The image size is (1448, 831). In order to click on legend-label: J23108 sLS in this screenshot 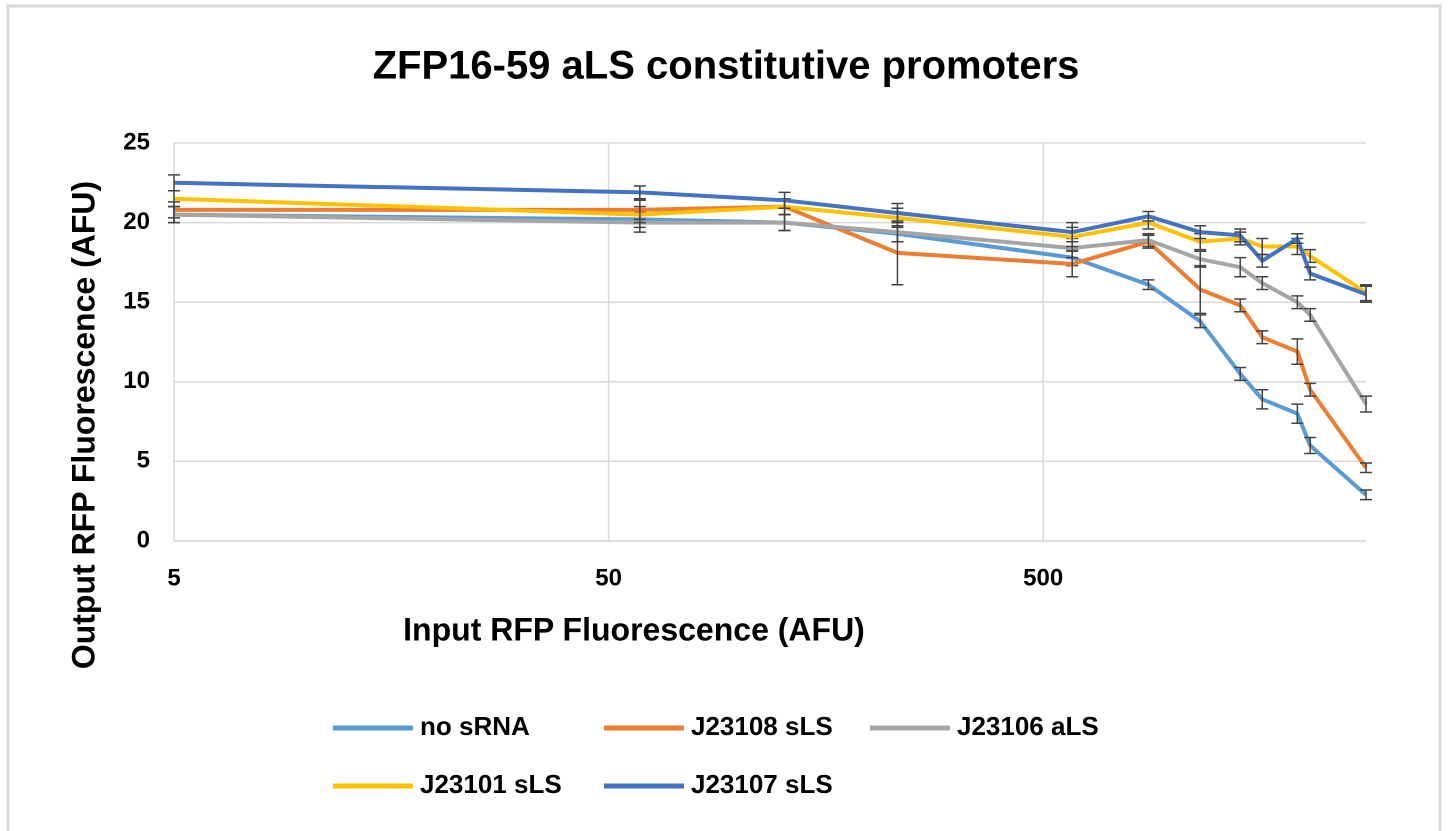, I will do `click(762, 726)`.